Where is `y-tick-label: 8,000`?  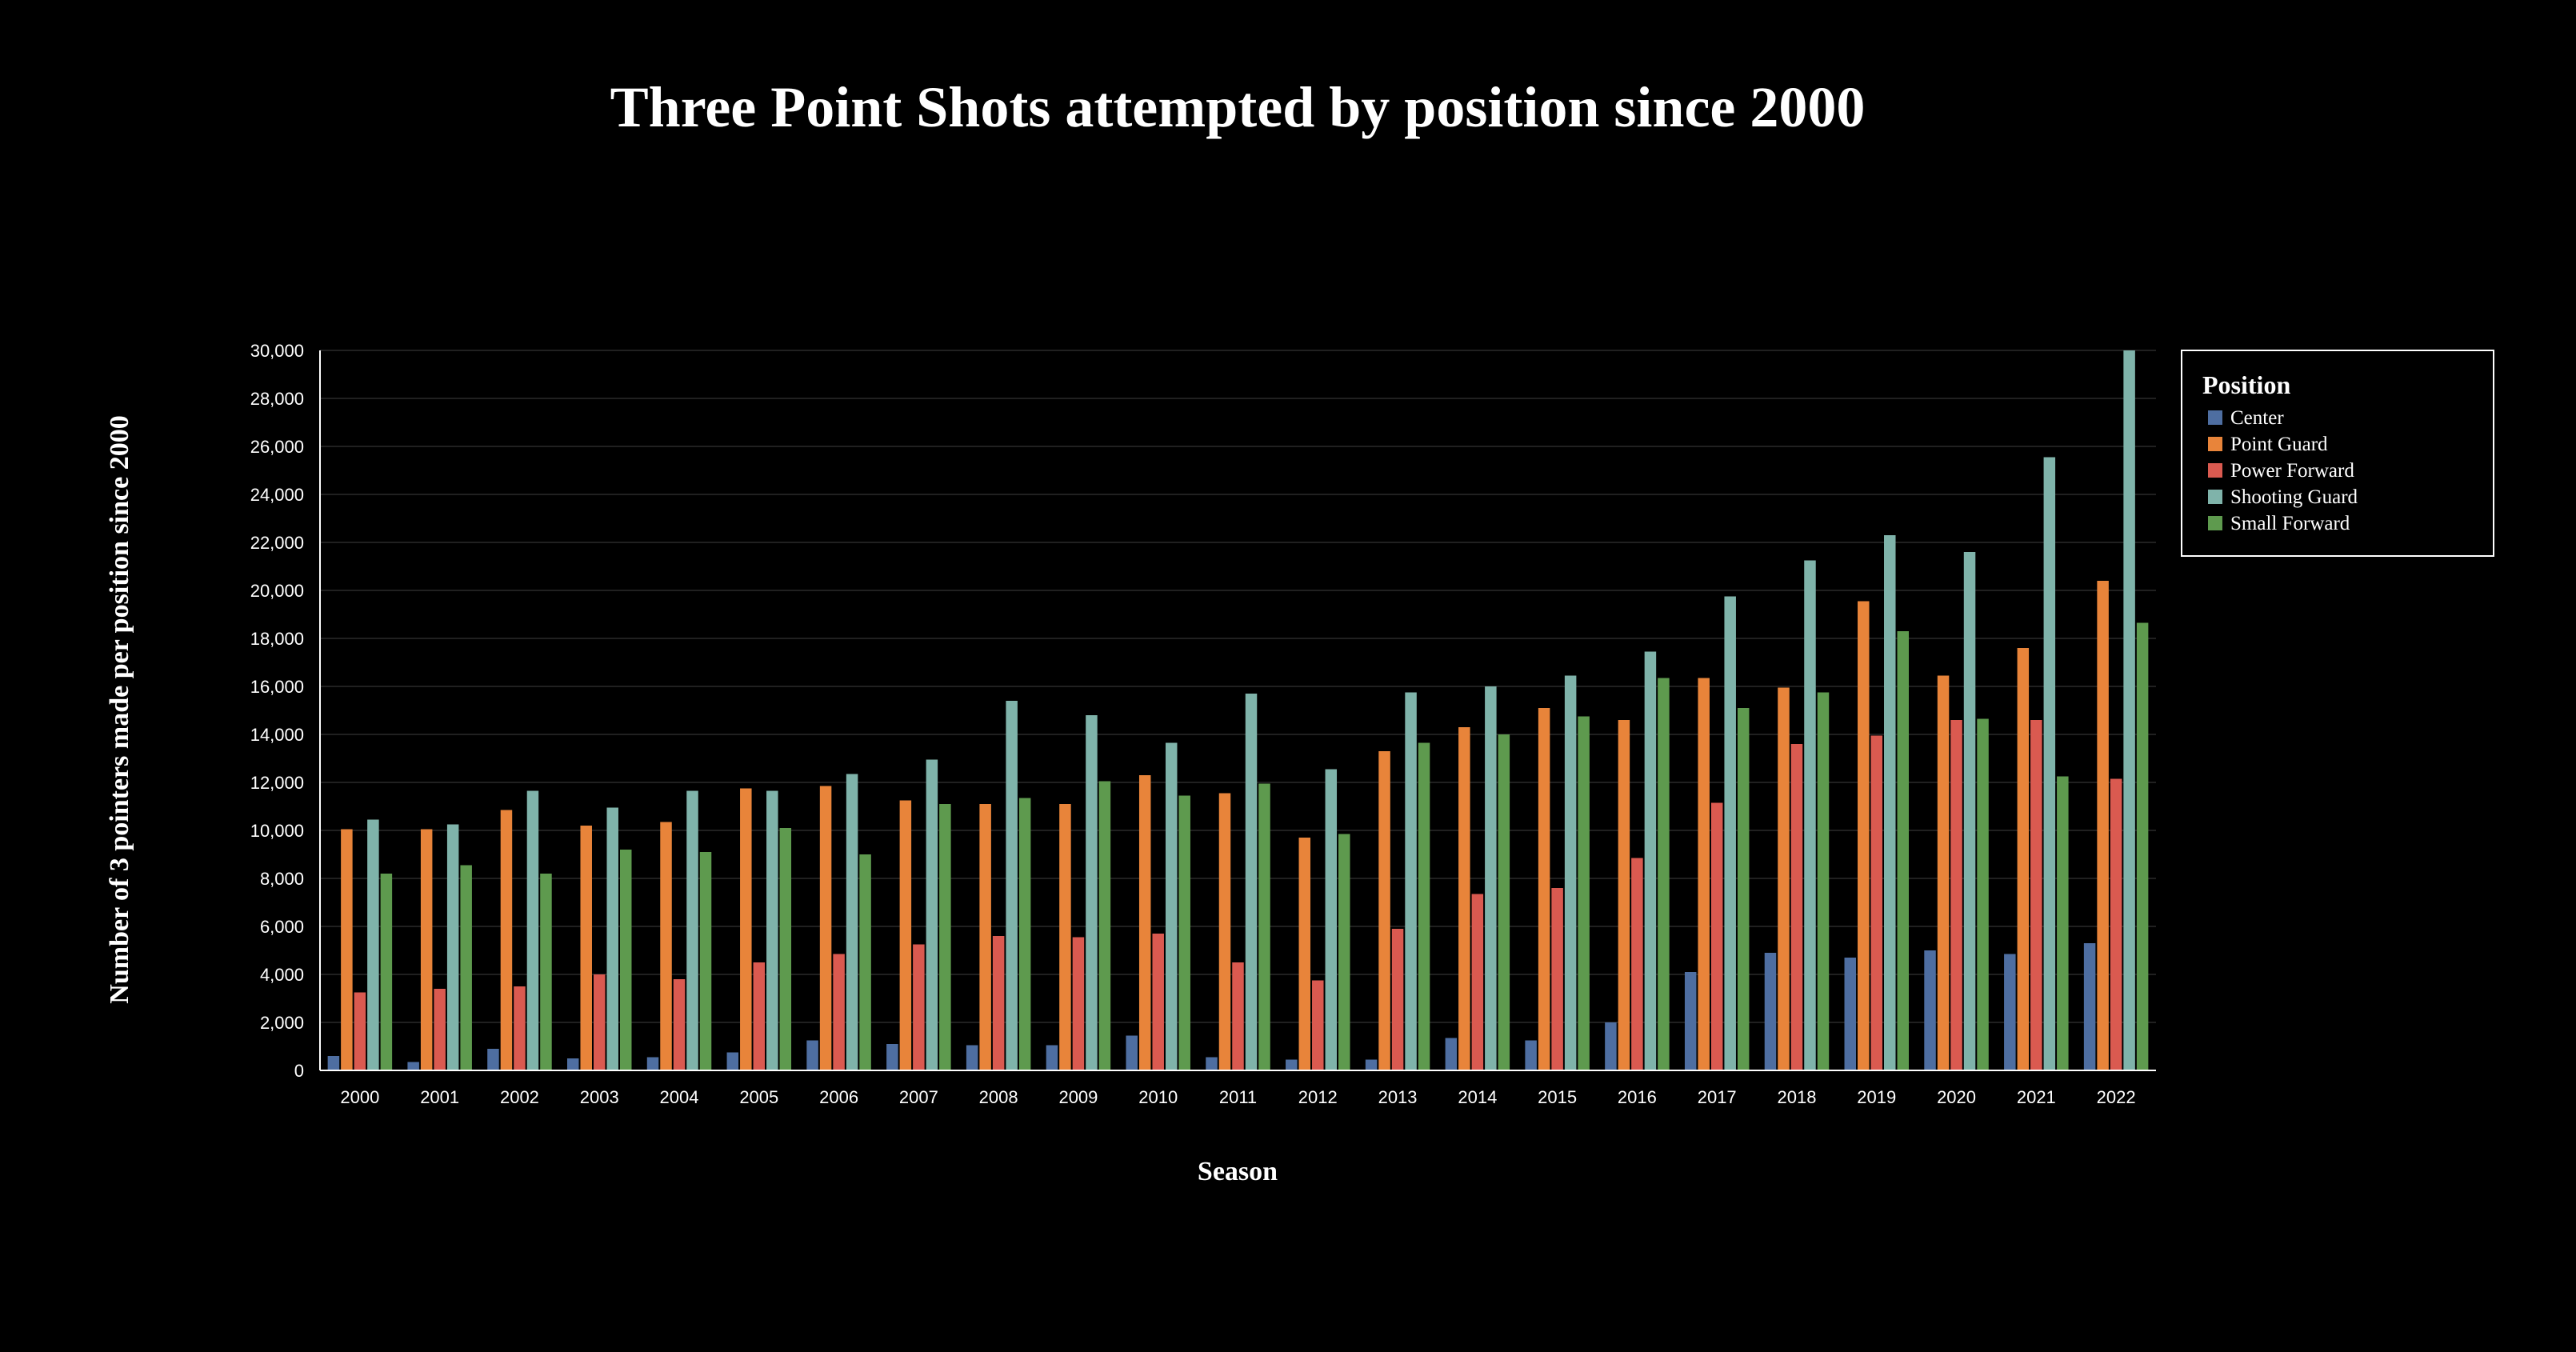
y-tick-label: 8,000 is located at coordinates (282, 879).